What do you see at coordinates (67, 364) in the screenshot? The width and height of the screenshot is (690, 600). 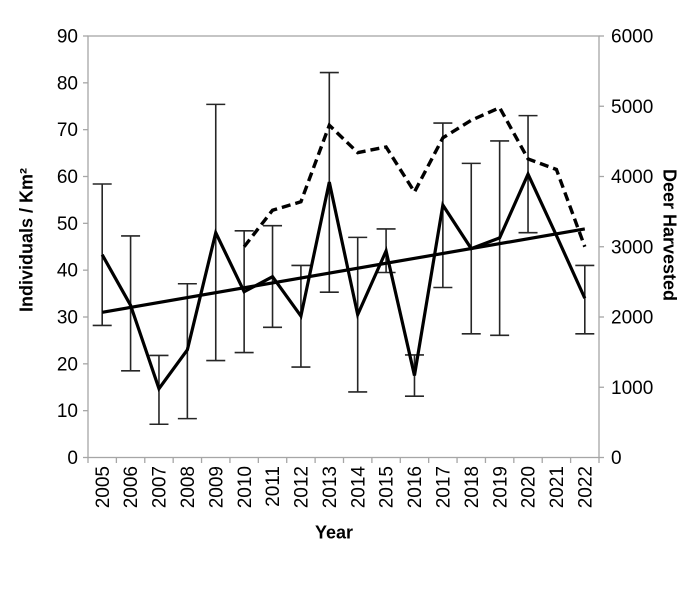 I see `left-axis-tick-label: 20` at bounding box center [67, 364].